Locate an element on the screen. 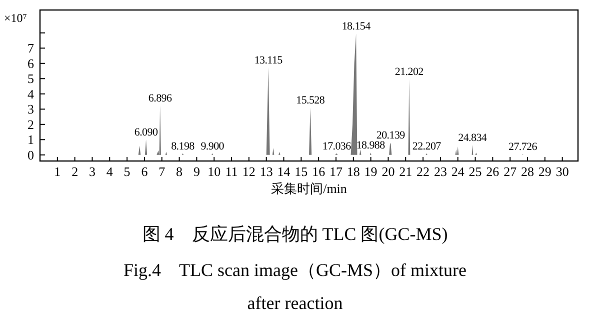 Image resolution: width=590 pixels, height=325 pixels. annotation: 8.198 is located at coordinates (183, 146).